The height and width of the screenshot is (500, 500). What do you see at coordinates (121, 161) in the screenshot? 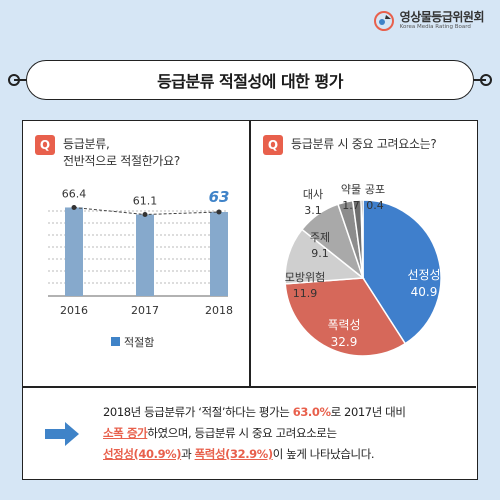
I see `left-question-line2: 전반적으로 적절한가요?` at bounding box center [121, 161].